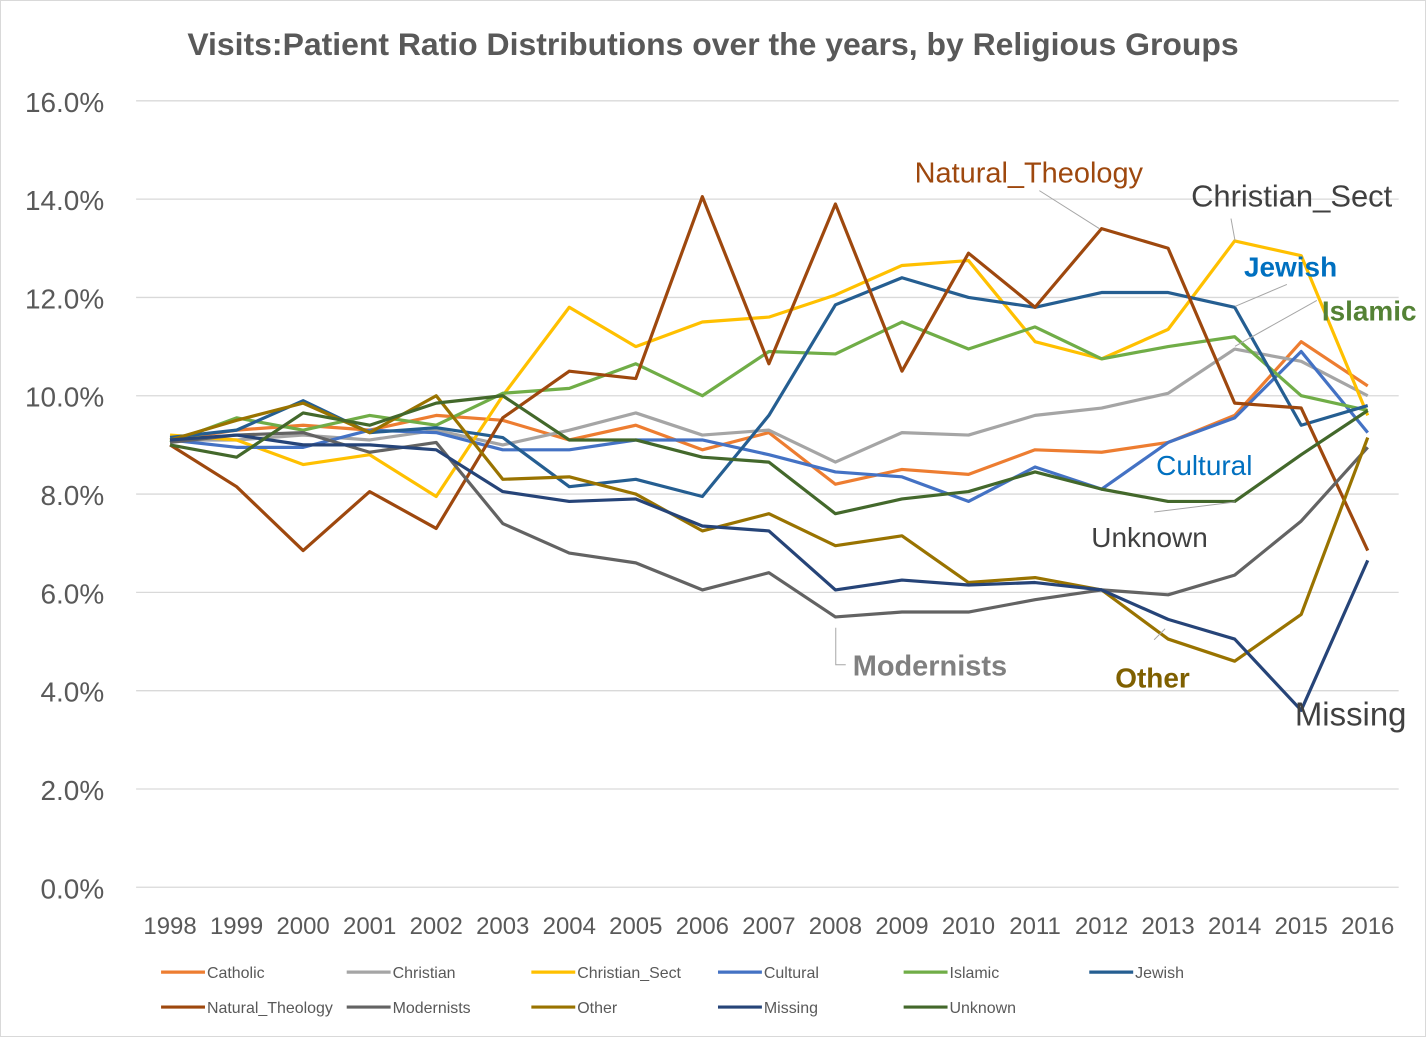  I want to click on legend-label: Other, so click(597, 1008).